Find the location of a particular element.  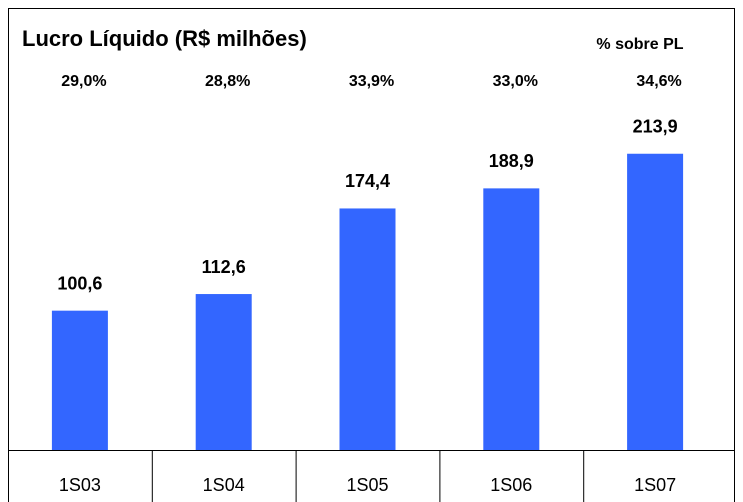

data-label: 112,6 is located at coordinates (224, 267).